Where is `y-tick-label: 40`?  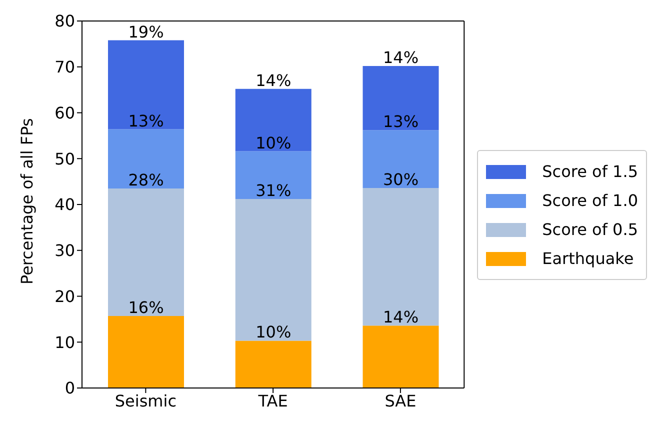
y-tick-label: 40 is located at coordinates (64, 204).